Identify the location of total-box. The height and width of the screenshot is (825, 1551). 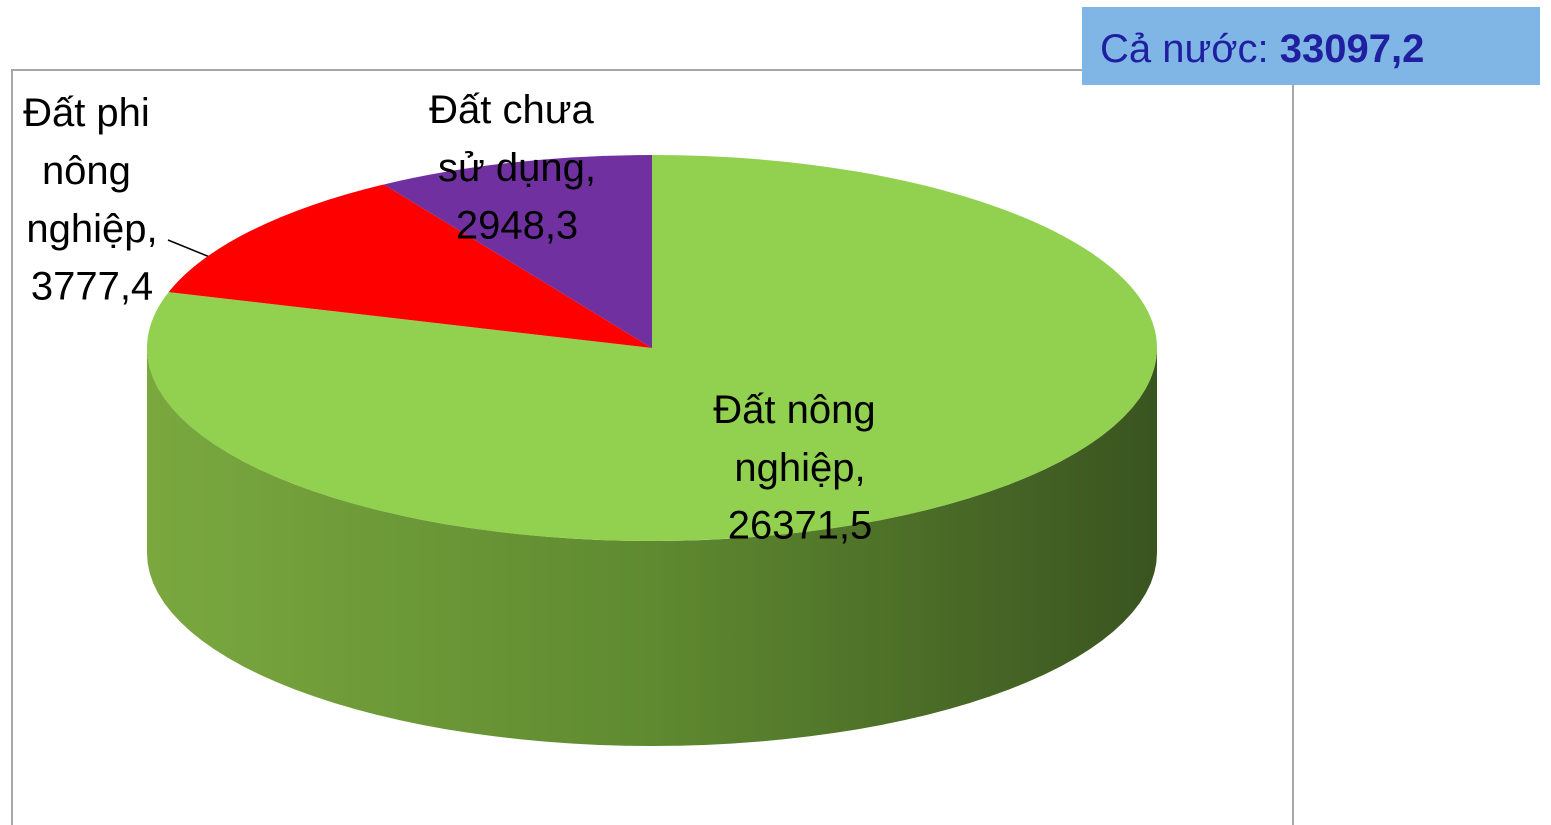
(1311, 46).